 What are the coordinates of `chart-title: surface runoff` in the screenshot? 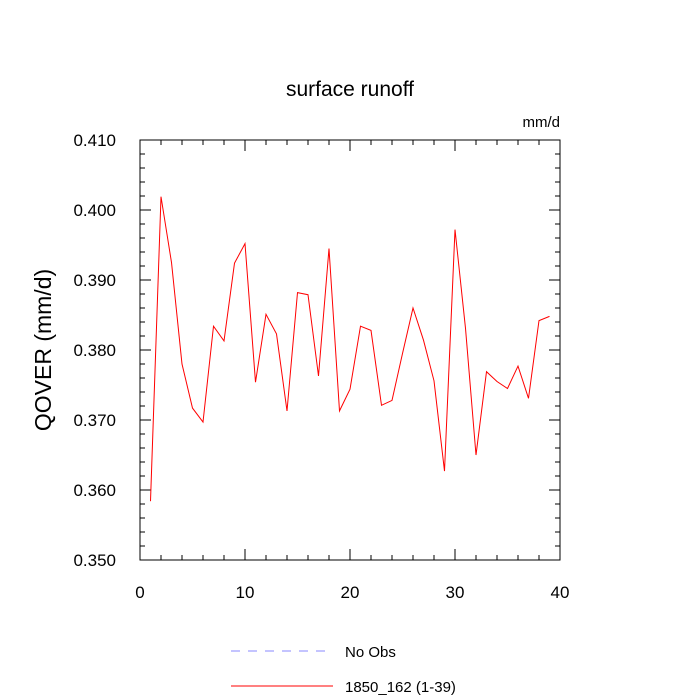 It's located at (350, 89).